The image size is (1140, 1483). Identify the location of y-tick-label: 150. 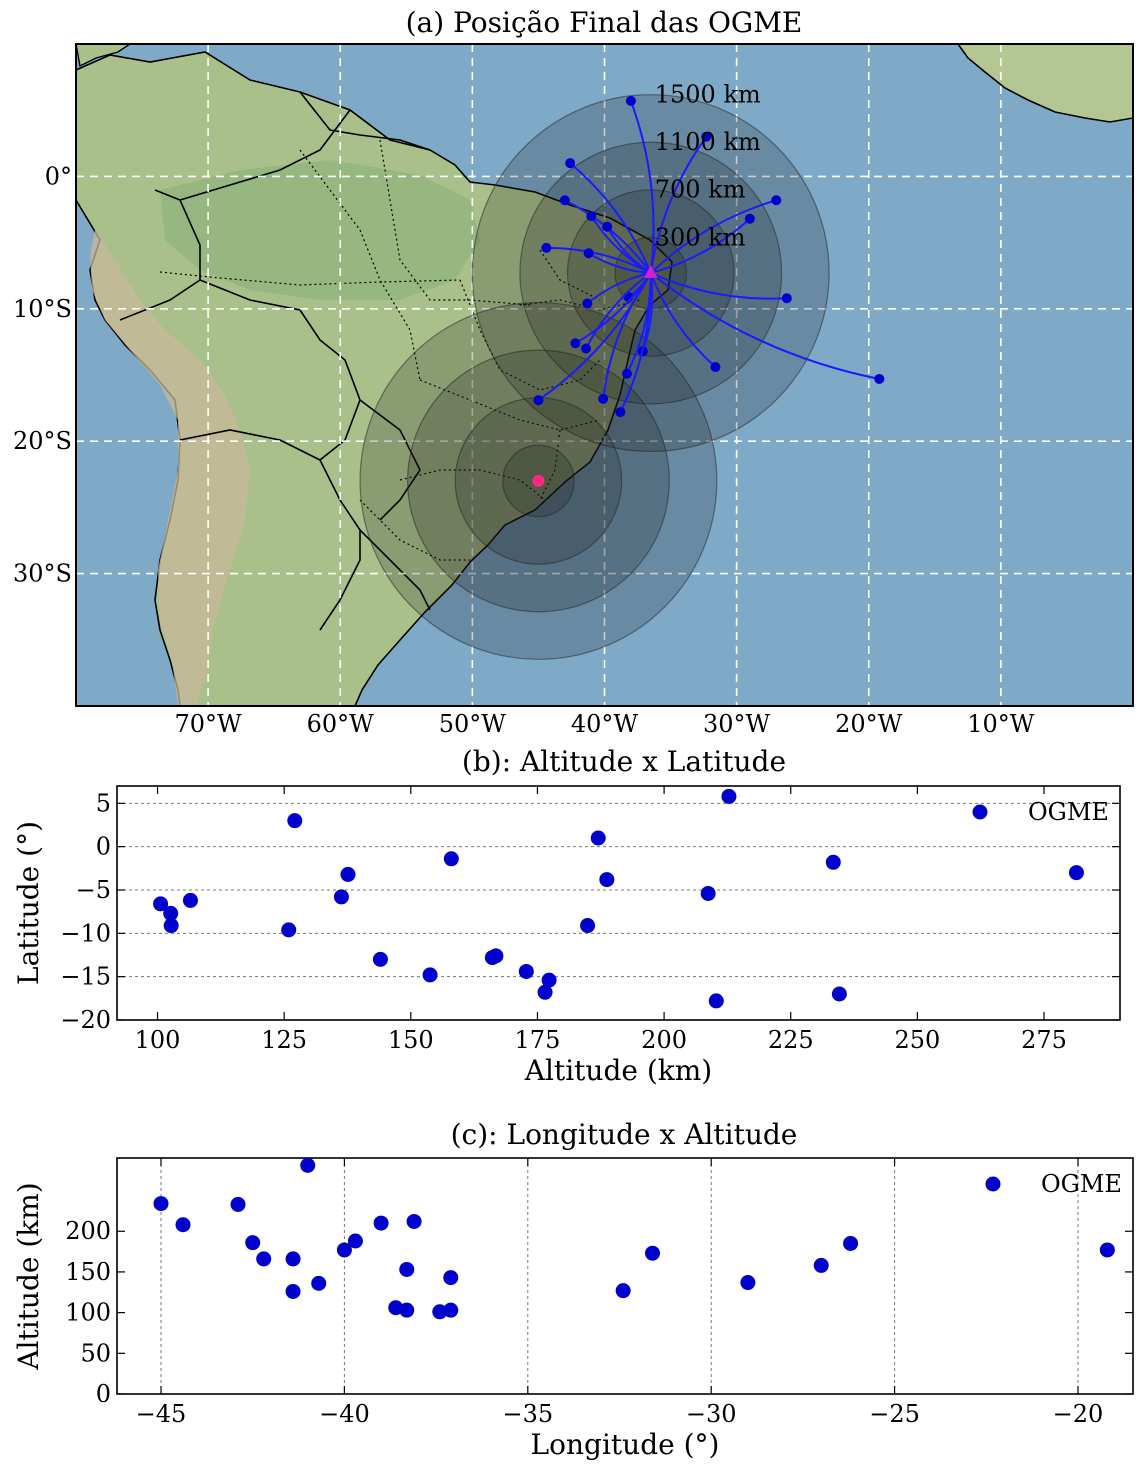
(88, 1272).